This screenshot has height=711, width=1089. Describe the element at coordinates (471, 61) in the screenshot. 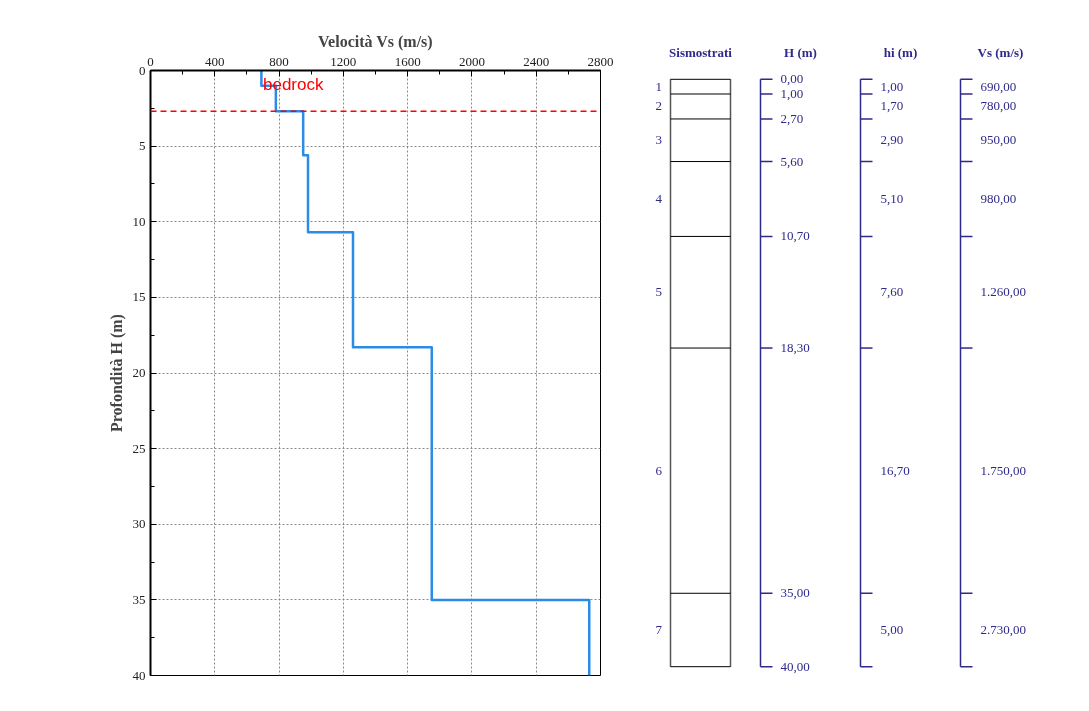

I see `x-tick-label: 2000` at that location.